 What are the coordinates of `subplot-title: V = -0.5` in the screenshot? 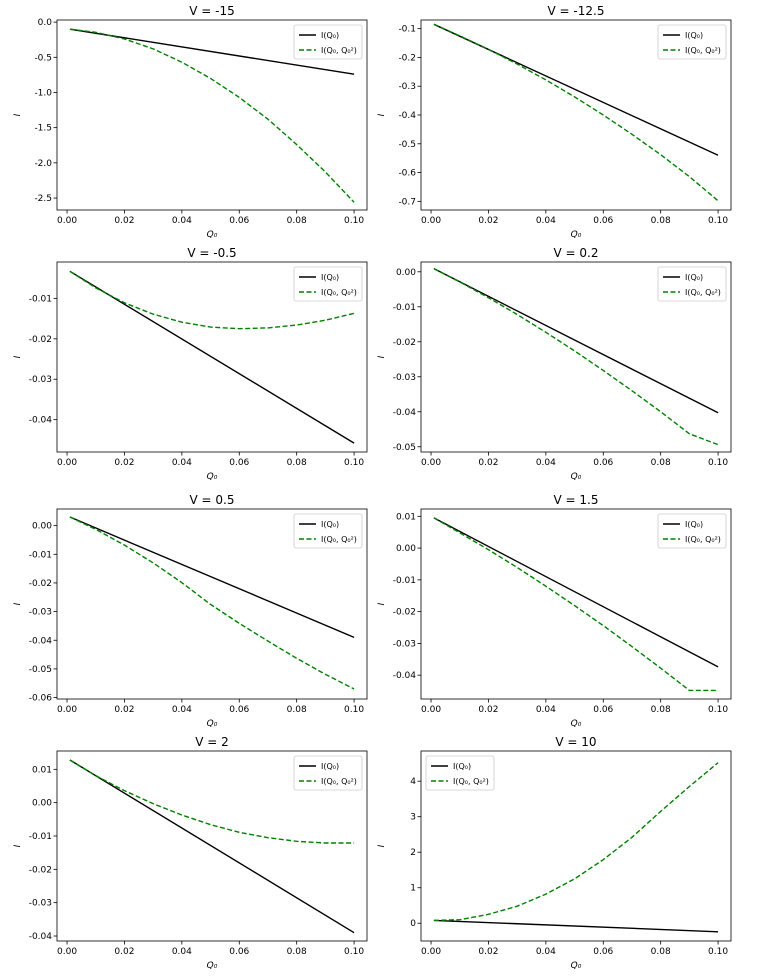 It's located at (211, 253).